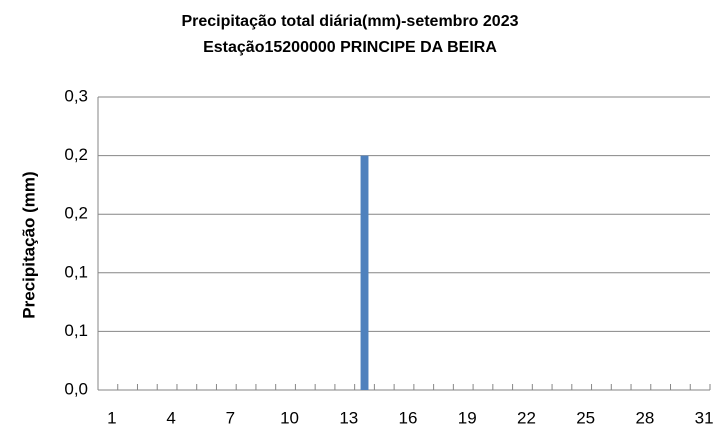  Describe the element at coordinates (170, 417) in the screenshot. I see `x-tick-label: 4` at that location.